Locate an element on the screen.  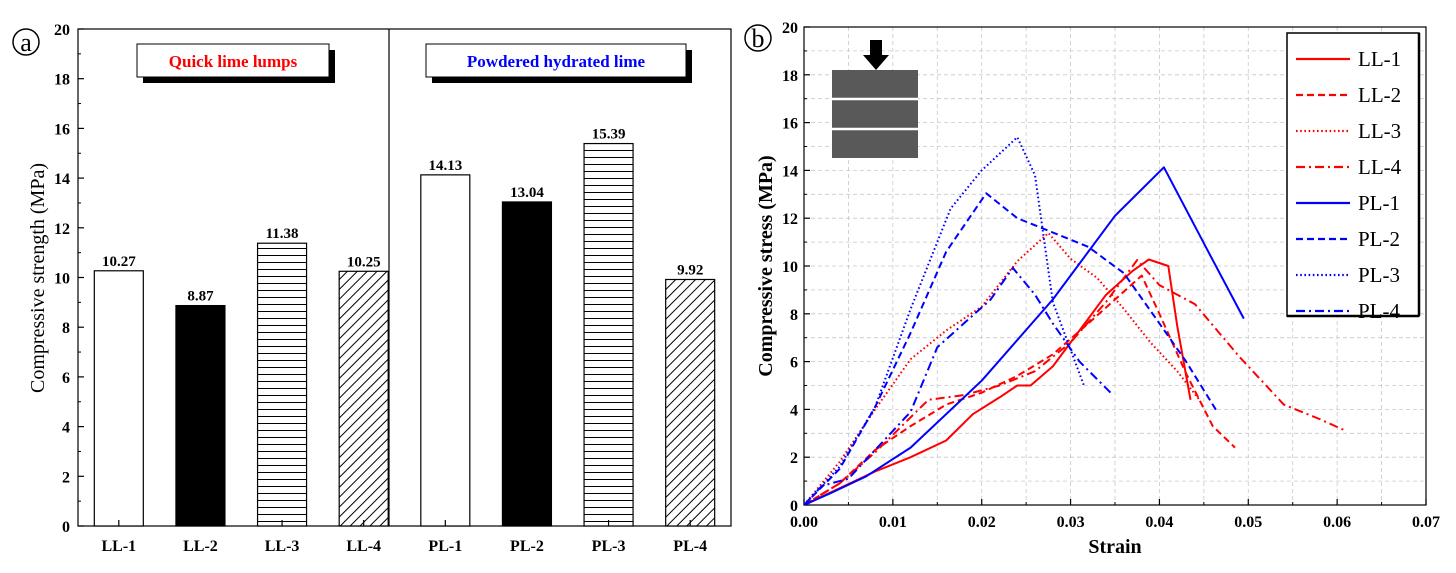
x-tick-label: 0.00 is located at coordinates (804, 522).